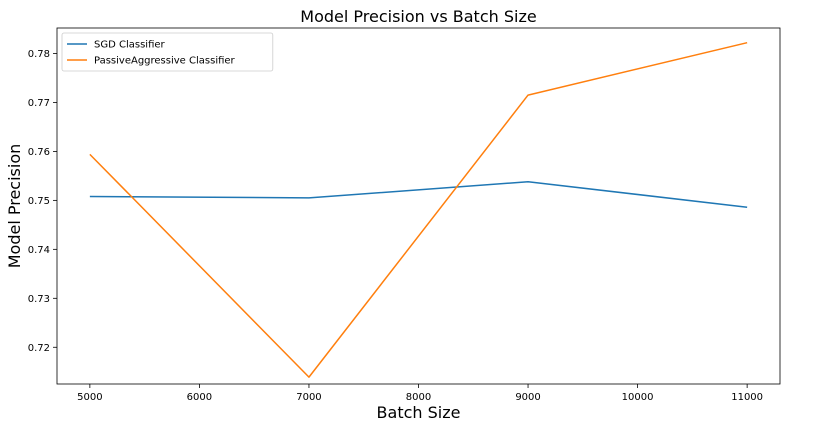 The height and width of the screenshot is (436, 817). What do you see at coordinates (638, 397) in the screenshot?
I see `x-tick-label: 10000` at bounding box center [638, 397].